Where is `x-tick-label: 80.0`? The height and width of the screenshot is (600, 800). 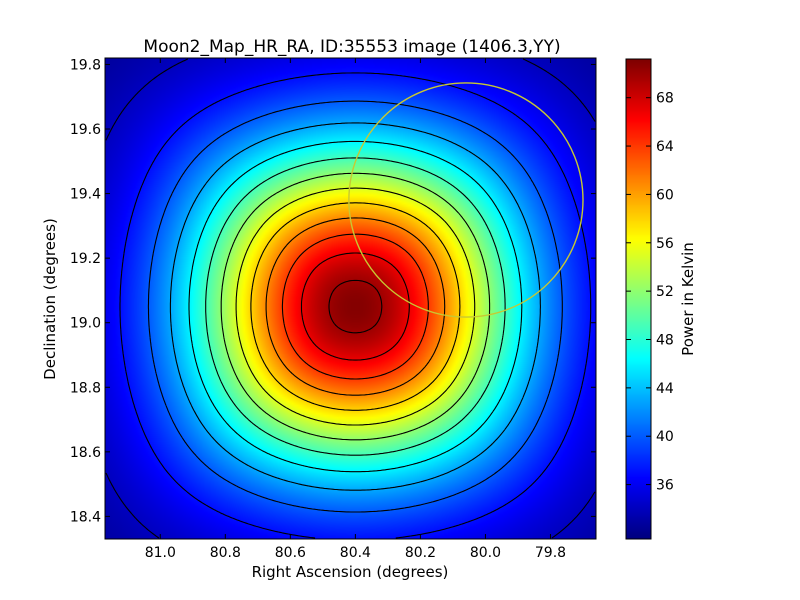
x-tick-label: 80.0 is located at coordinates (485, 553).